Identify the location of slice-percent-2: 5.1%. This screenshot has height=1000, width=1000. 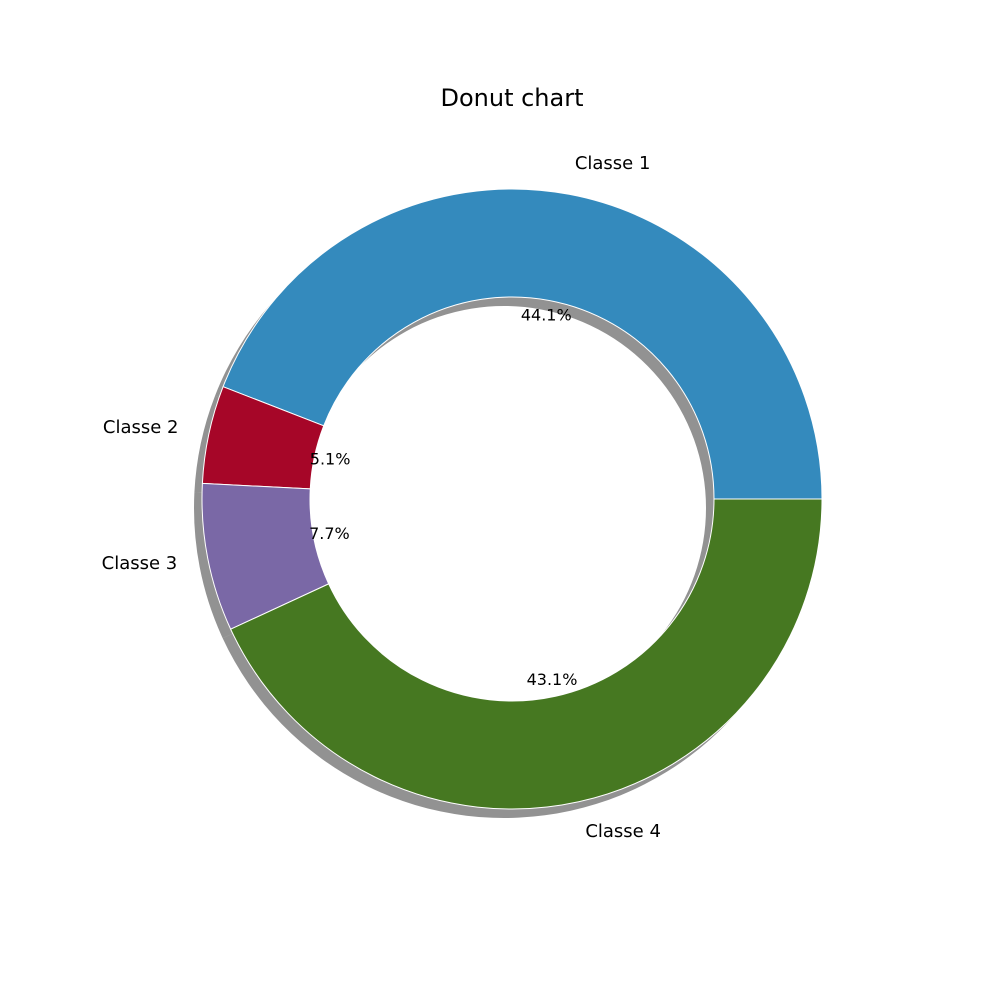
(330, 459).